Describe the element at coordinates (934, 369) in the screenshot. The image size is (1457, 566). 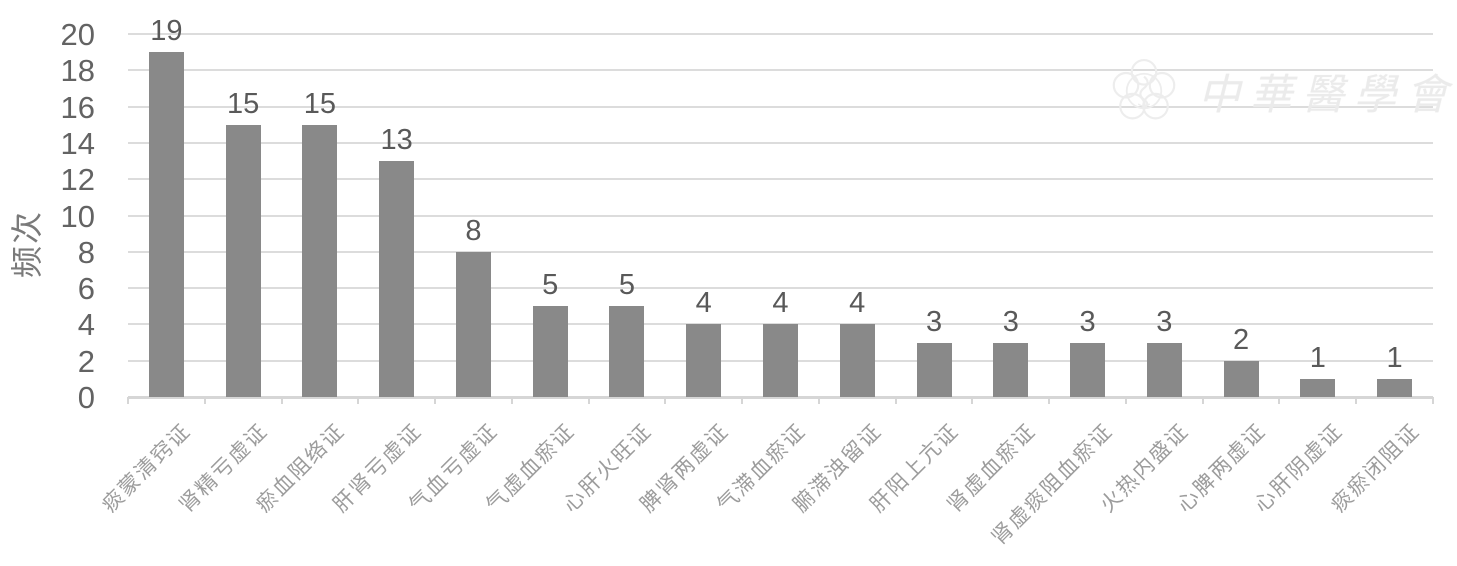
I see `bar-肝阳上亢证` at that location.